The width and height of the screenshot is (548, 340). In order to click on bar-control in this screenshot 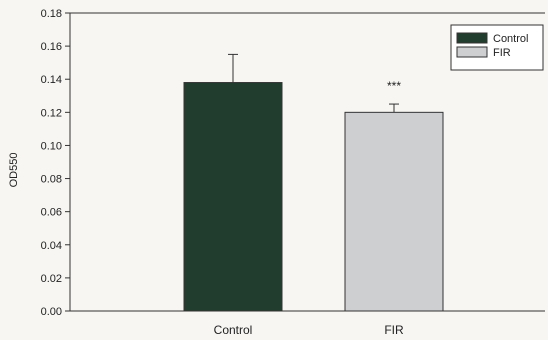, I will do `click(233, 197)`.